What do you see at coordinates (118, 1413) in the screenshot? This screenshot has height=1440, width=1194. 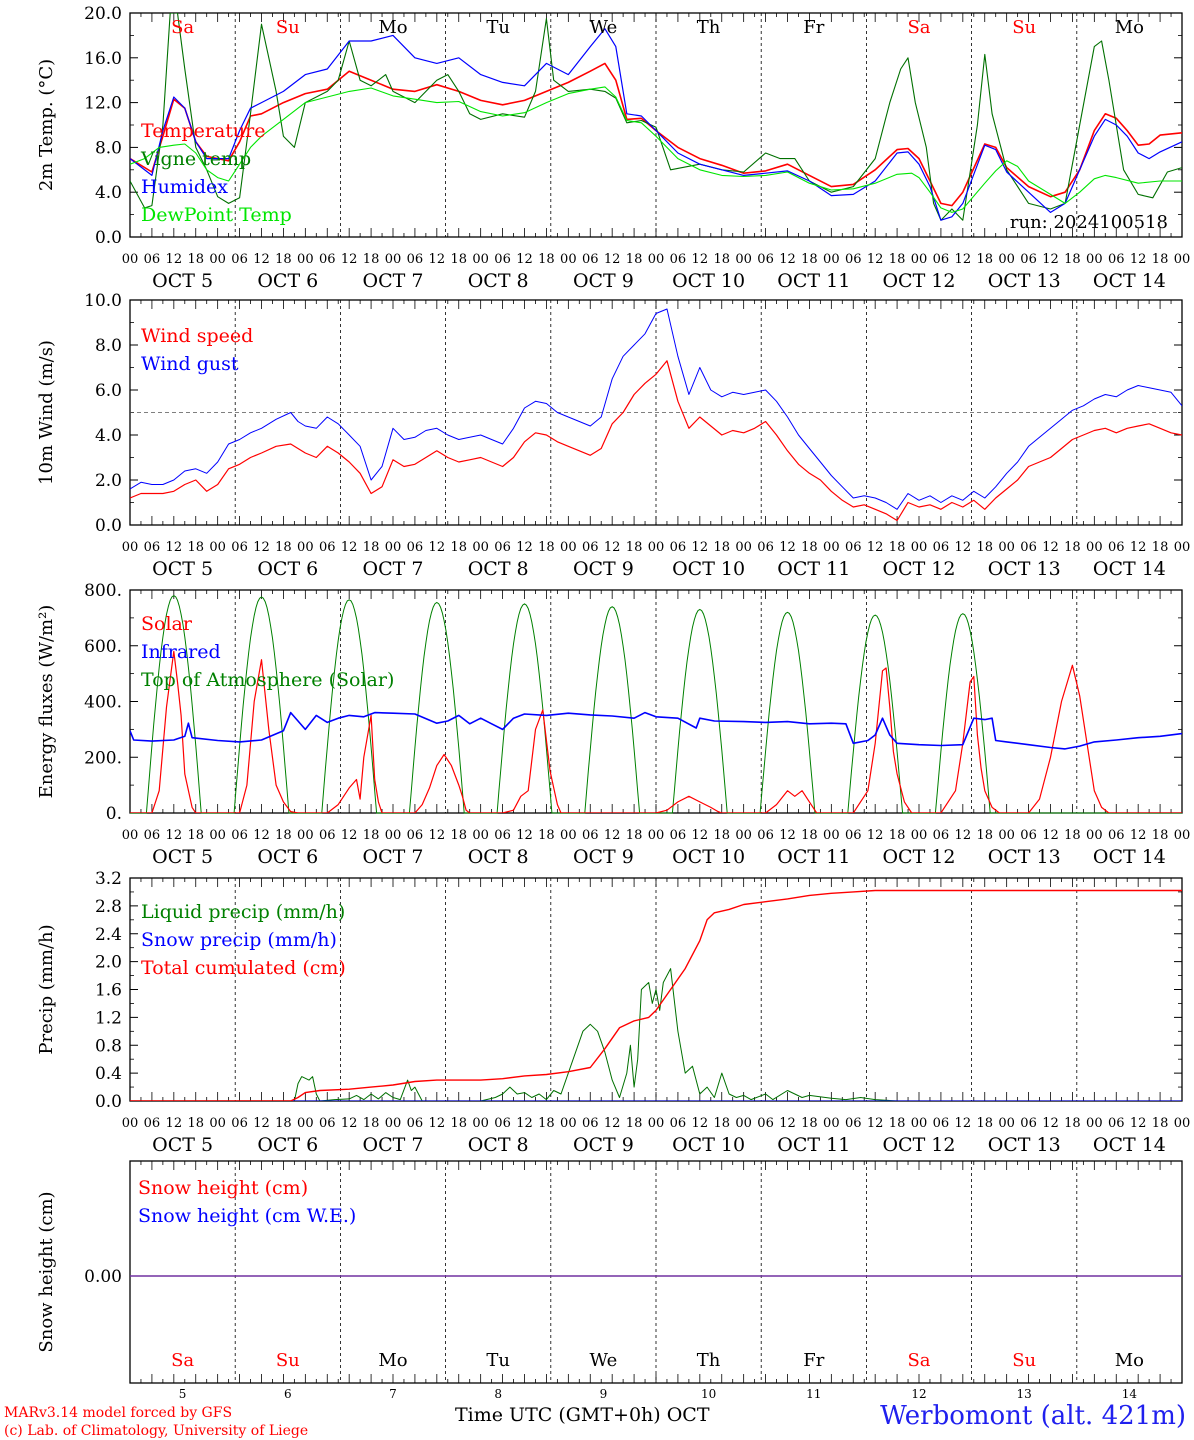 I see `model-credit: MARv3.14 model forced by GFS` at bounding box center [118, 1413].